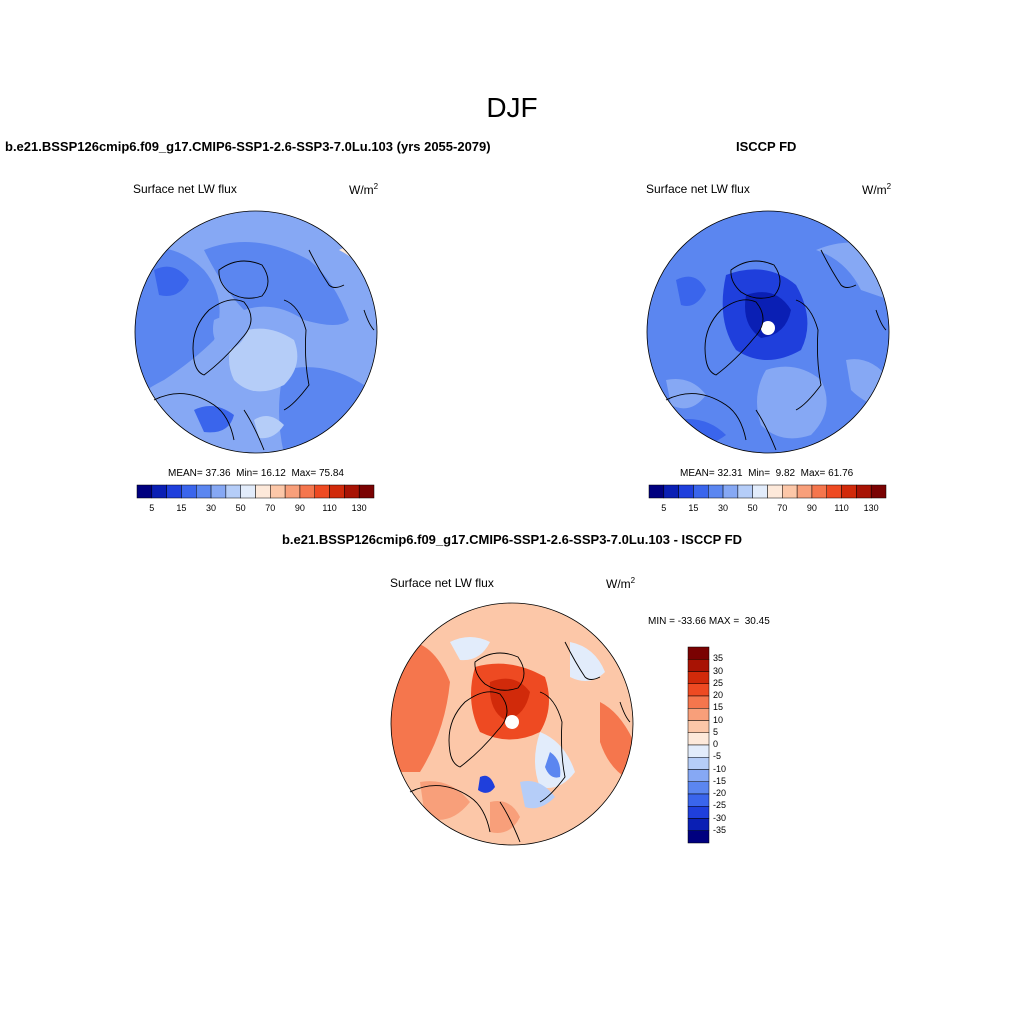 The image size is (1024, 1024). Describe the element at coordinates (329, 508) in the screenshot. I see `model-colorbar-tick-label: 110` at that location.